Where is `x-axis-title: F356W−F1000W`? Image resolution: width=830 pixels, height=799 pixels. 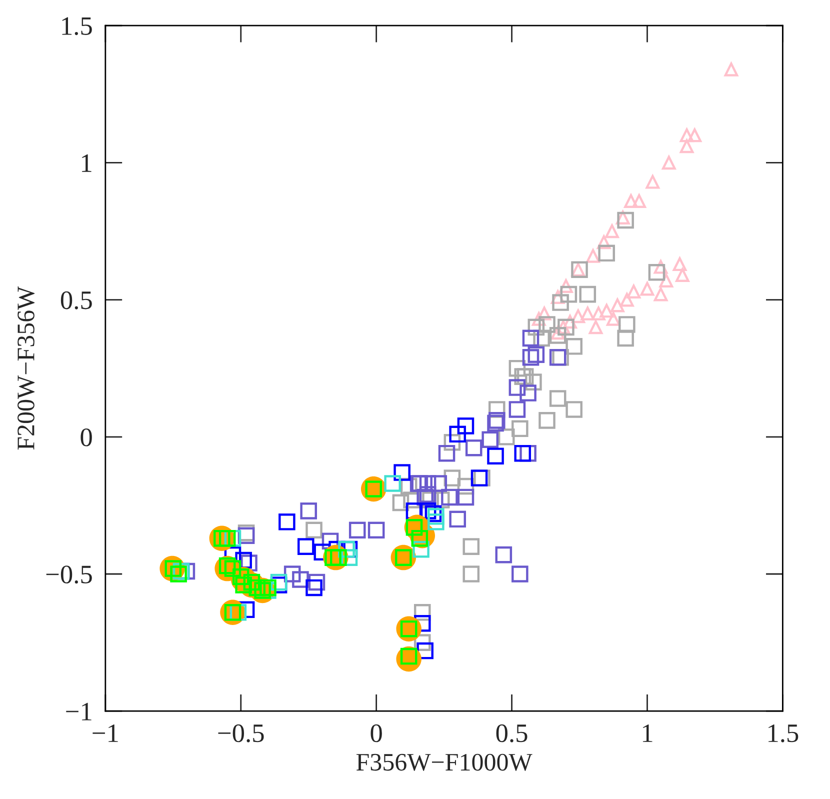
x-axis-title: F356W−F1000W is located at coordinates (444, 762).